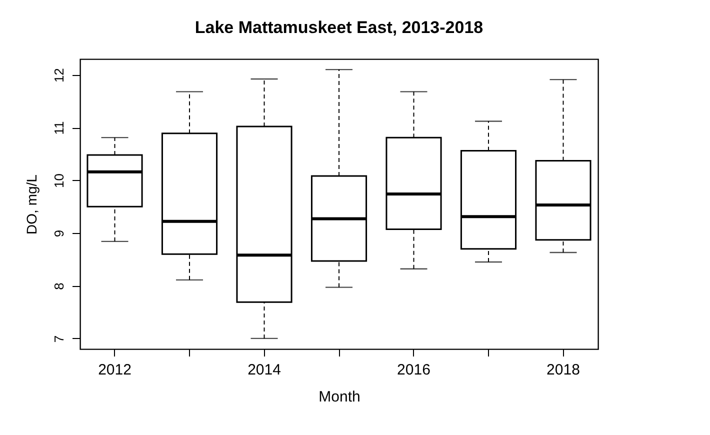 The width and height of the screenshot is (710, 435). What do you see at coordinates (59, 286) in the screenshot?
I see `y-tick-label: 8` at bounding box center [59, 286].